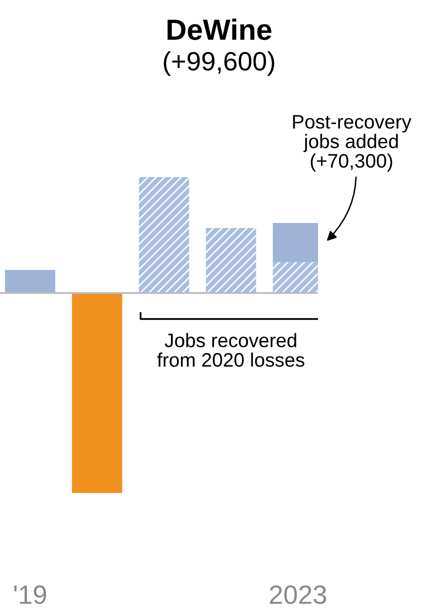 The width and height of the screenshot is (438, 612). Describe the element at coordinates (230, 350) in the screenshot. I see `annotation: Jobs recovered from 2020 losses` at that location.